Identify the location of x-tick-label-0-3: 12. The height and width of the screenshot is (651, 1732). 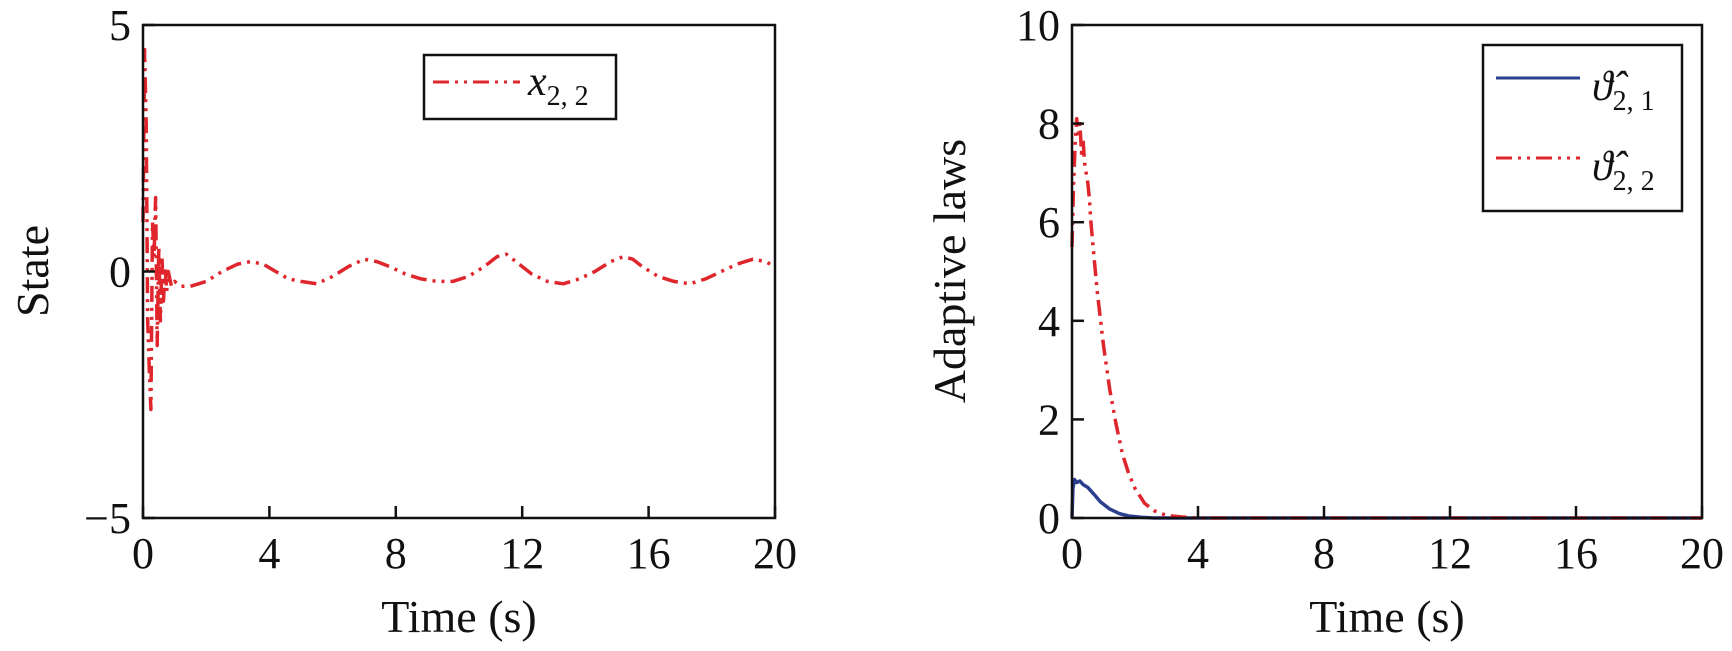
(522, 553).